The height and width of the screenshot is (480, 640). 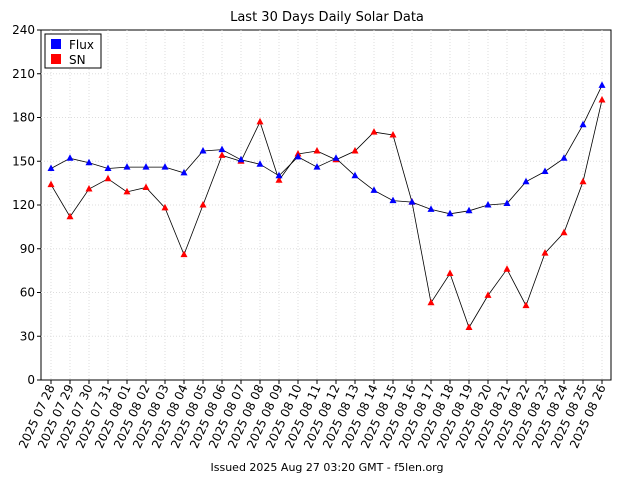 I want to click on y-tick-label: 120, so click(x=23, y=205).